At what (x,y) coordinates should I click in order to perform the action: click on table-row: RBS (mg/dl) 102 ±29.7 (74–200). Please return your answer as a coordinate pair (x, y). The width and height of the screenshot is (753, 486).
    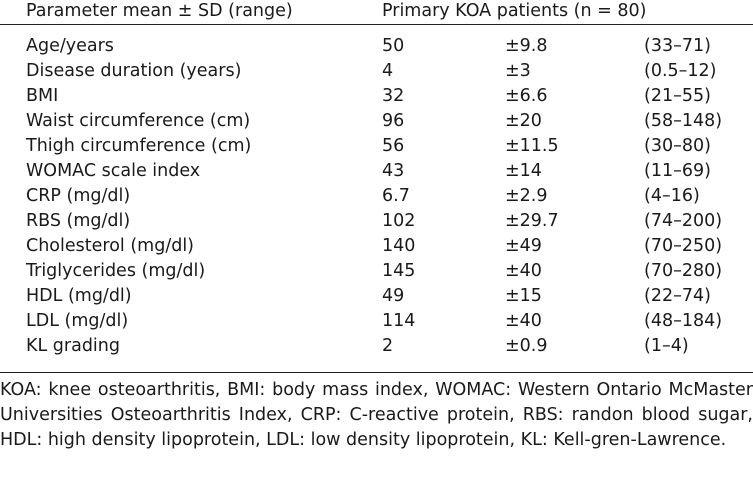
    Looking at the image, I should click on (376, 221).